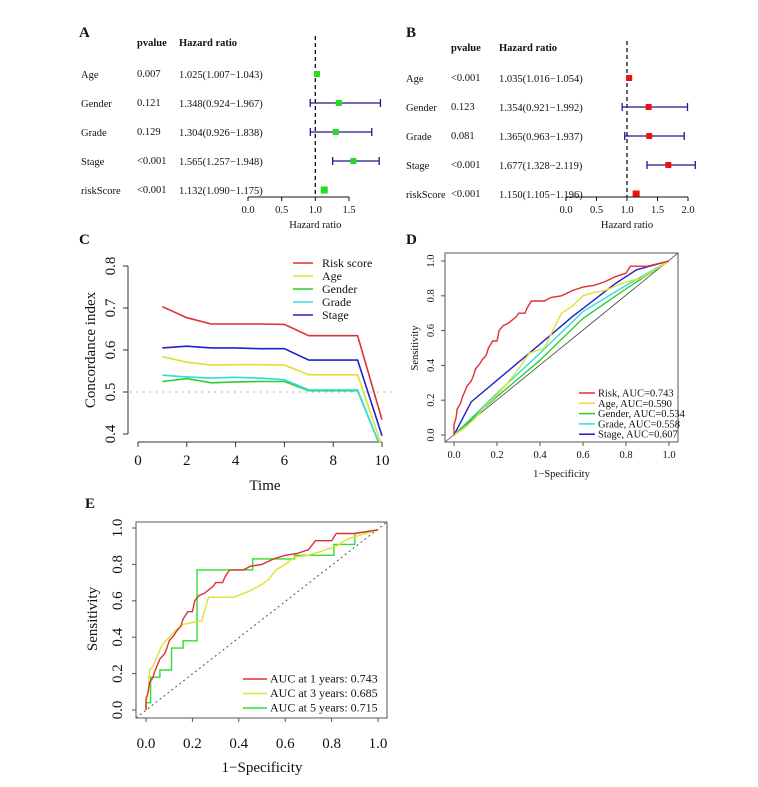 The height and width of the screenshot is (787, 758). Describe the element at coordinates (221, 191) in the screenshot. I see `row-hr-text-riskscore: 1.132(1.090−1.175)` at that location.